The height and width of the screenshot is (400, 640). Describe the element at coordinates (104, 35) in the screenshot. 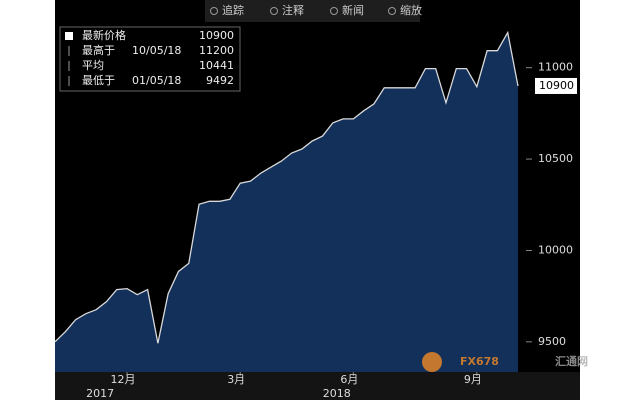

I see `legend-label: 最新价格` at that location.